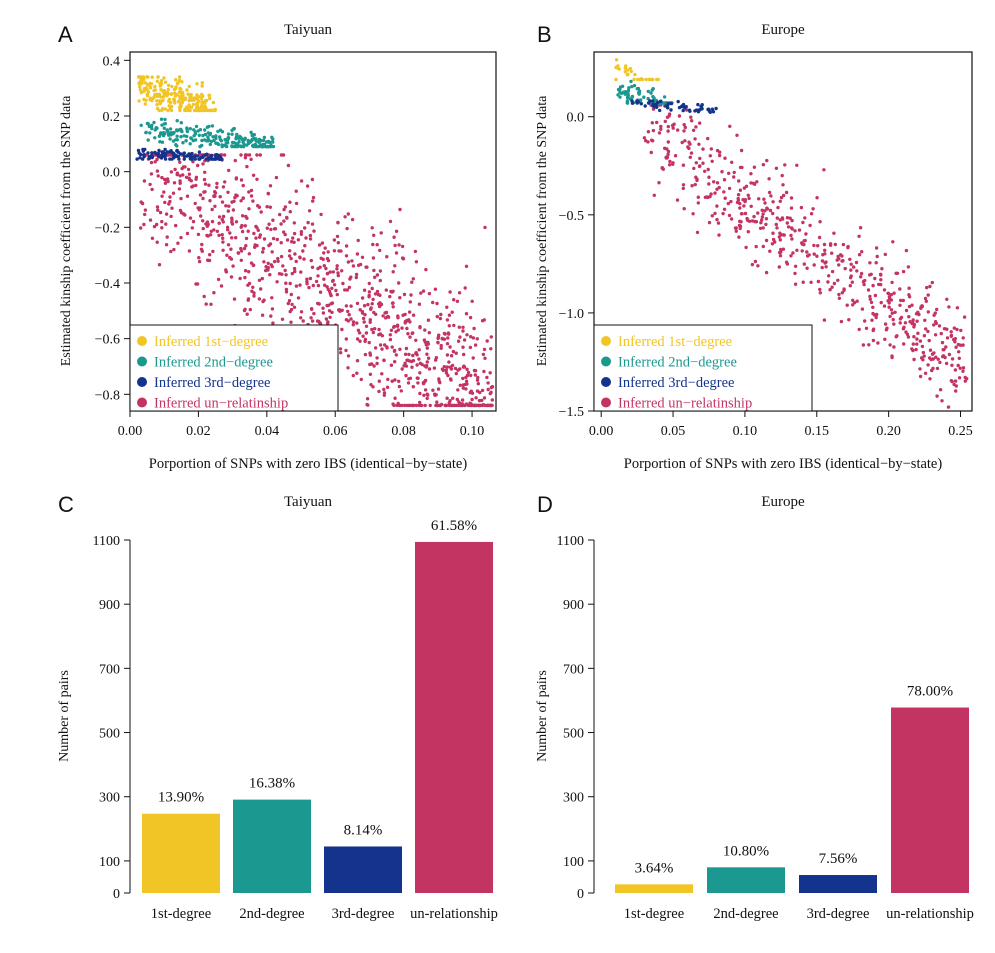  I want to click on panel-c-bars: 13.90%16.38%8.14%61.58%, so click(317, 705).